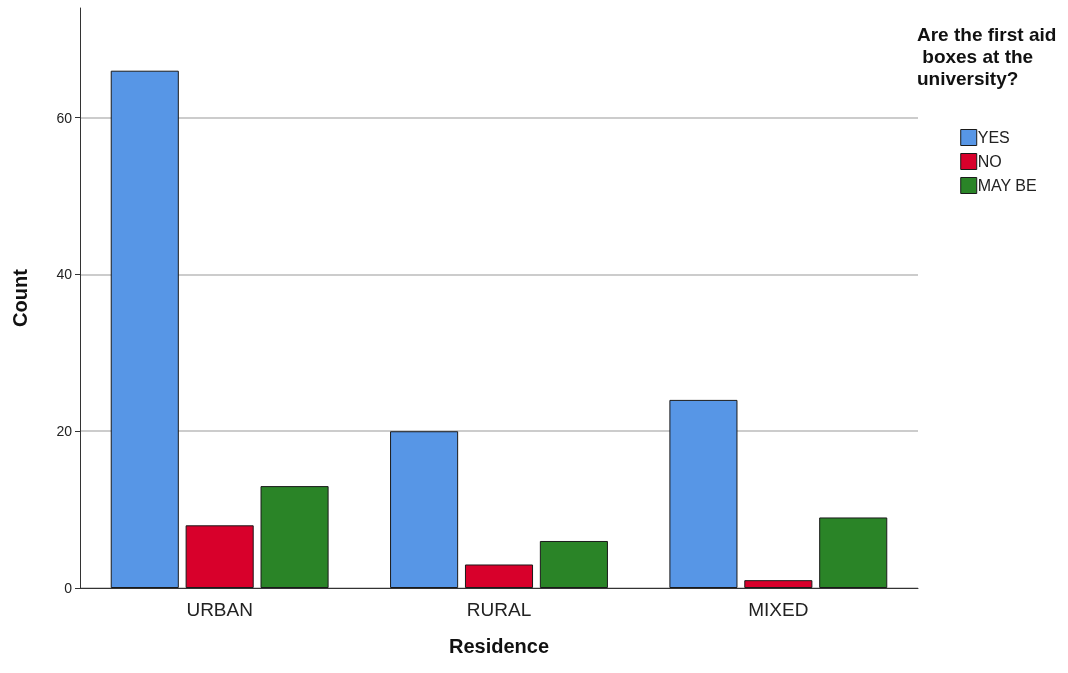 The height and width of the screenshot is (673, 1068). I want to click on legend-label: MAY BE, so click(1007, 185).